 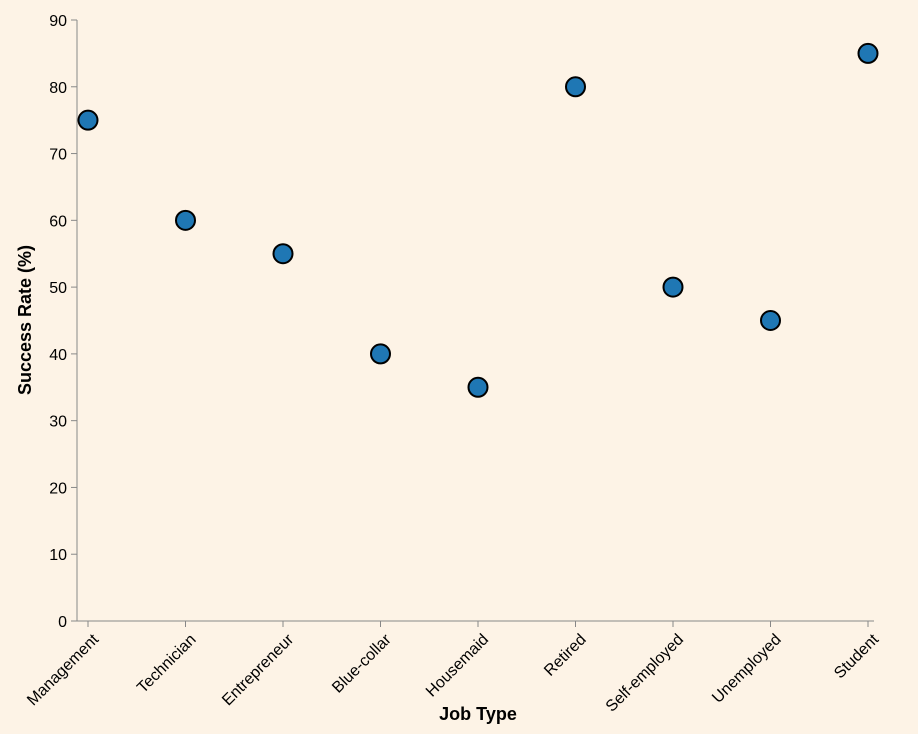 I want to click on x-tick-label: Technician, so click(x=166, y=663).